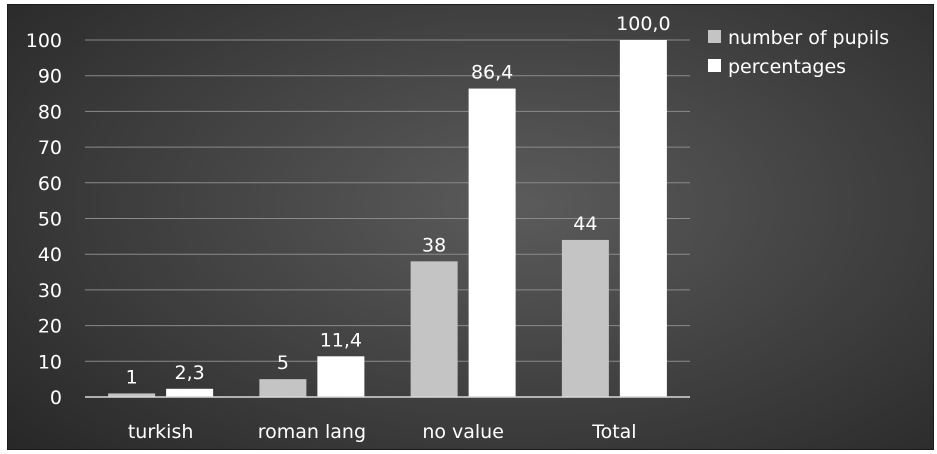 This screenshot has height=454, width=937. What do you see at coordinates (50, 77) in the screenshot?
I see `y-tick-label: 90` at bounding box center [50, 77].